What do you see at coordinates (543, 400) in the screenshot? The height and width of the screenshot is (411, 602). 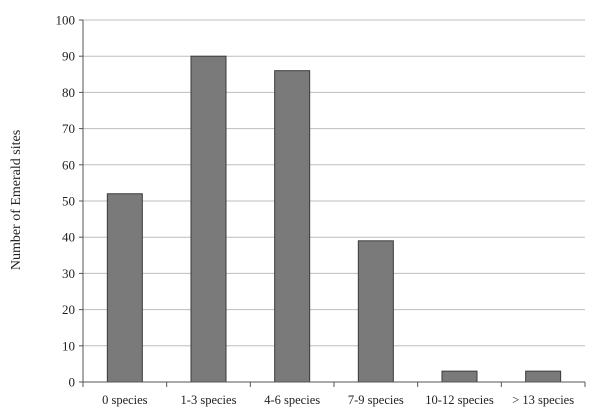 I see `x-tick-label: > 13 species` at bounding box center [543, 400].